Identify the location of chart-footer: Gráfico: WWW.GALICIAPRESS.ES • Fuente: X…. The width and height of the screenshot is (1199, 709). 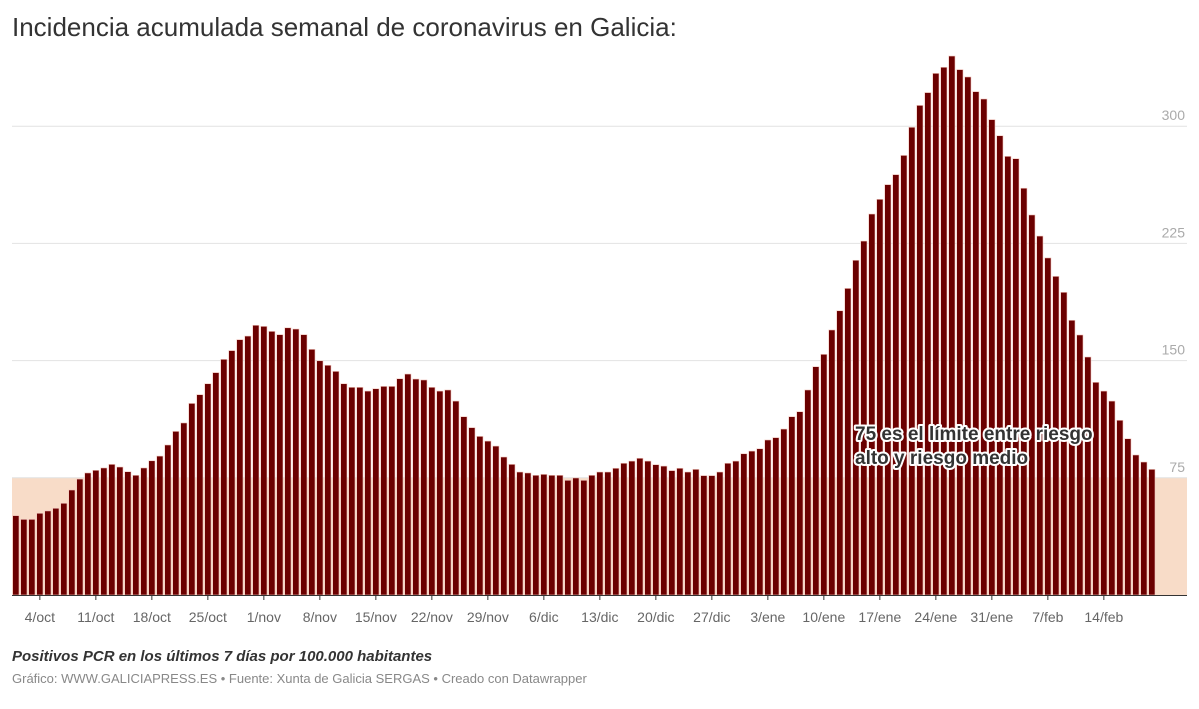
(299, 678).